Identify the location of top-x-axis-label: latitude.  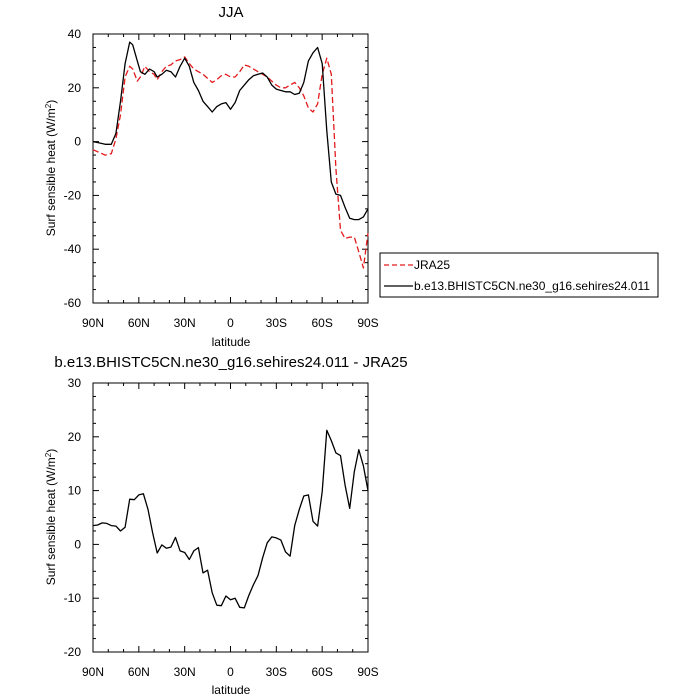
(231, 342).